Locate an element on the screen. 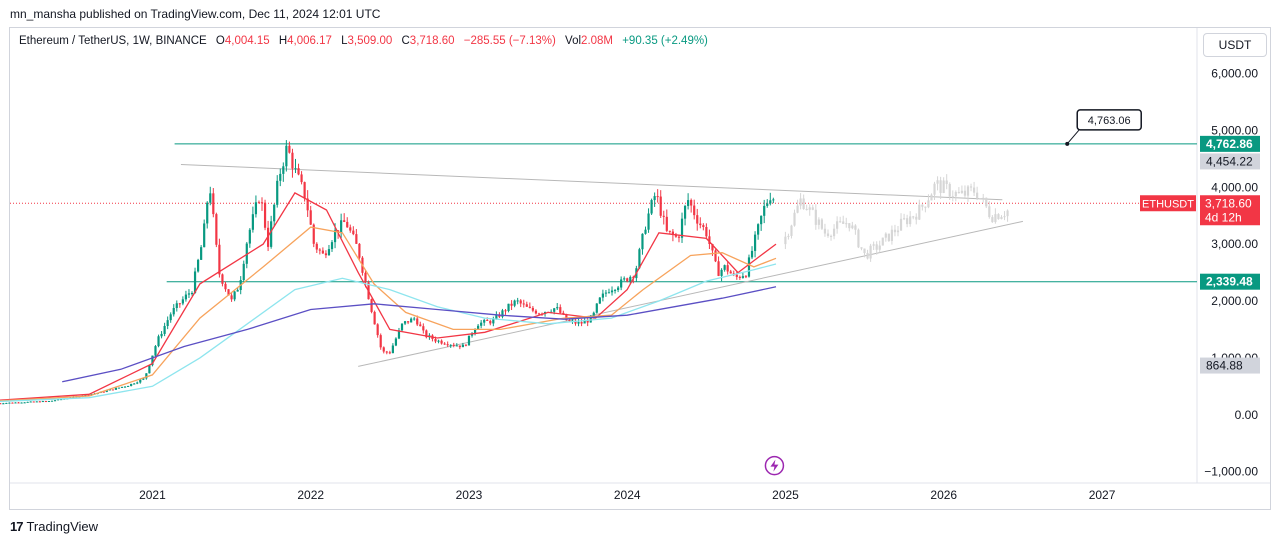 The height and width of the screenshot is (545, 1281). last-price-label: 3,718.60 is located at coordinates (1228, 203).